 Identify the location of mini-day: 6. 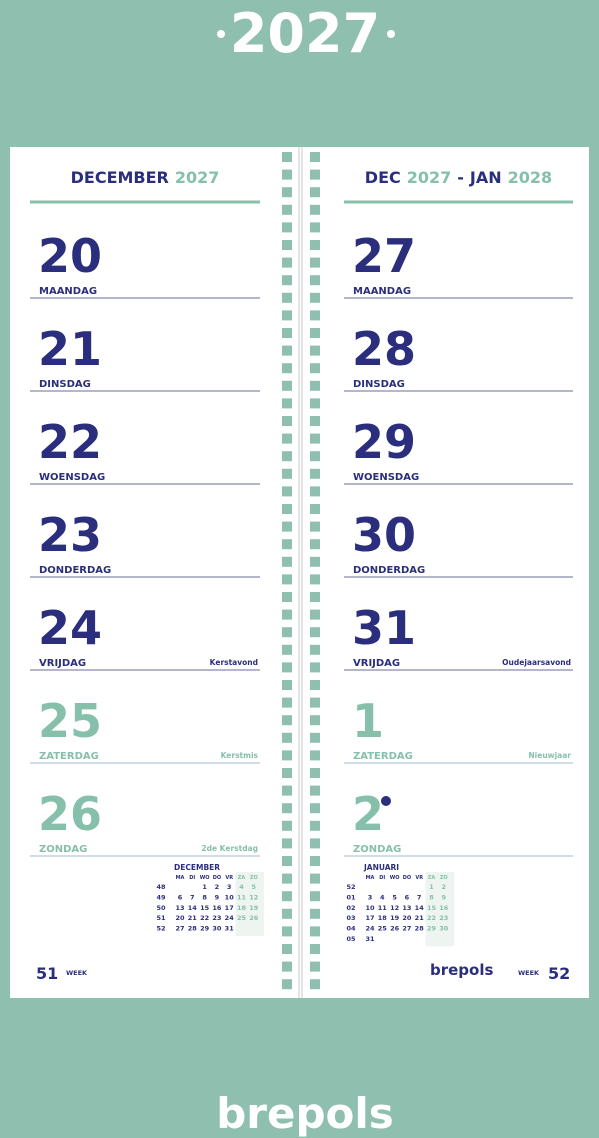
(180, 897).